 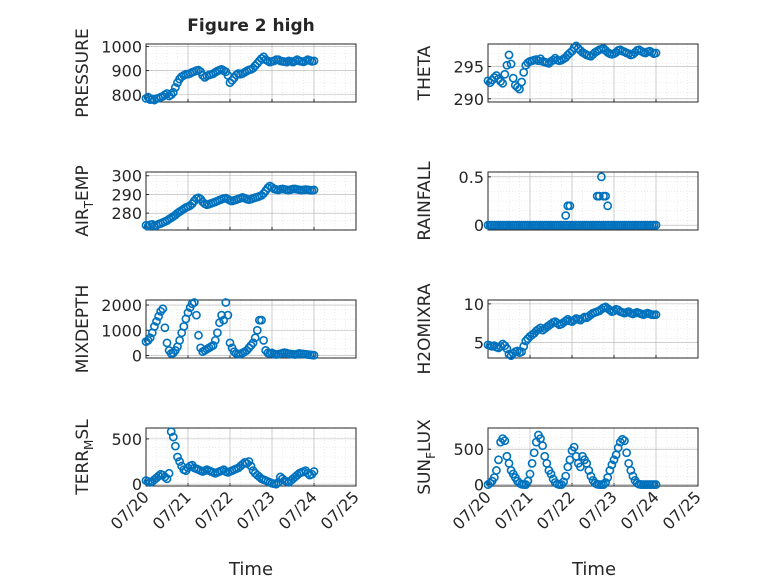 I want to click on y-tick-label: 0, so click(x=479, y=485).